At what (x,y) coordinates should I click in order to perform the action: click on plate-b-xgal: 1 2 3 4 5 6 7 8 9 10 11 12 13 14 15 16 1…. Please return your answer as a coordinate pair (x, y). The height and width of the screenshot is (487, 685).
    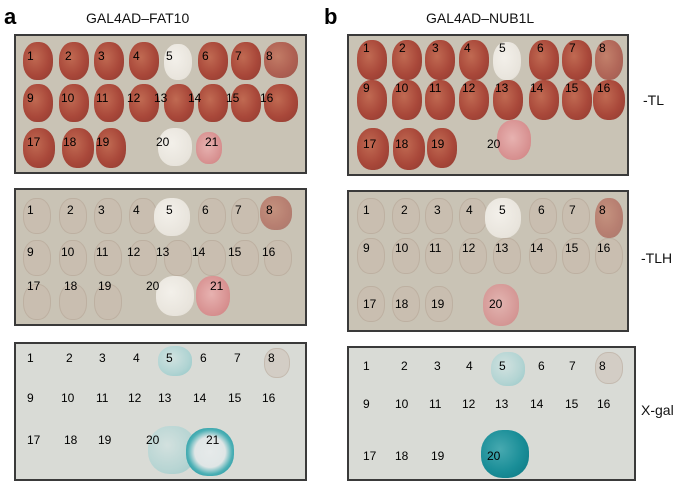
    Looking at the image, I should click on (491, 413).